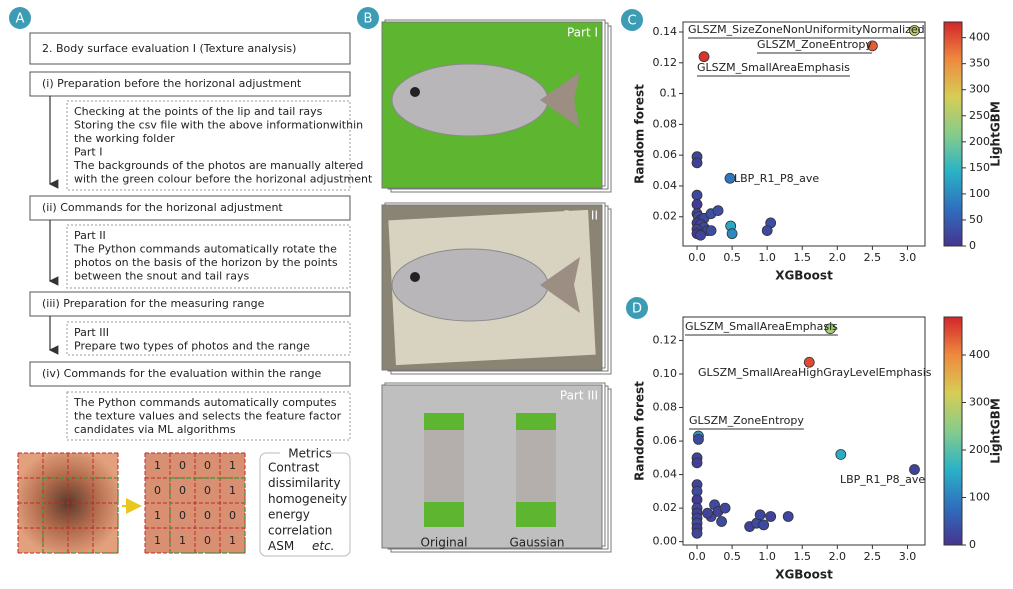 This screenshot has height=589, width=1013. Describe the element at coordinates (979, 63) in the screenshot. I see `colorbar-tick-label: 350` at that location.